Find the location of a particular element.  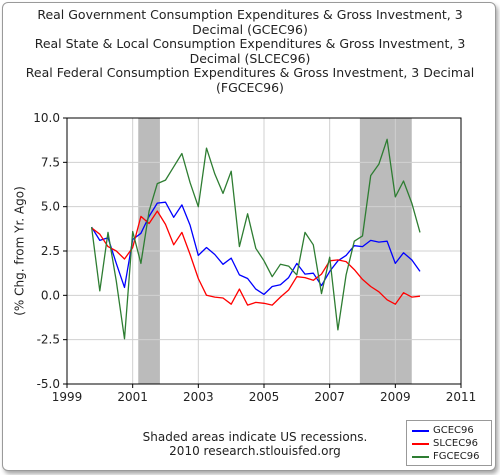

y-tick-label: -2.5 is located at coordinates (48, 340).